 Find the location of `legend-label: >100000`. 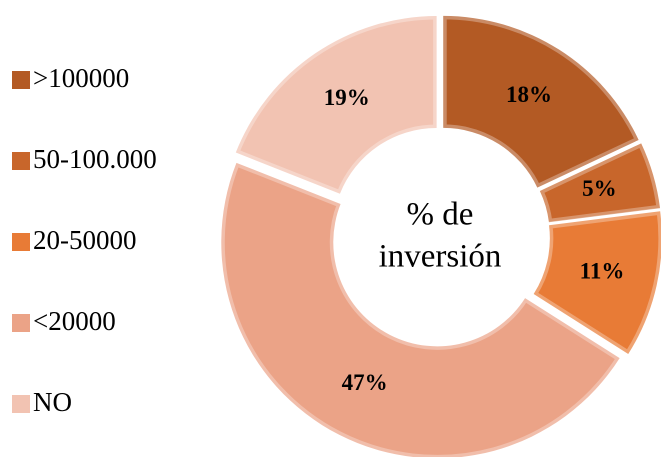

legend-label: >100000 is located at coordinates (81, 78).